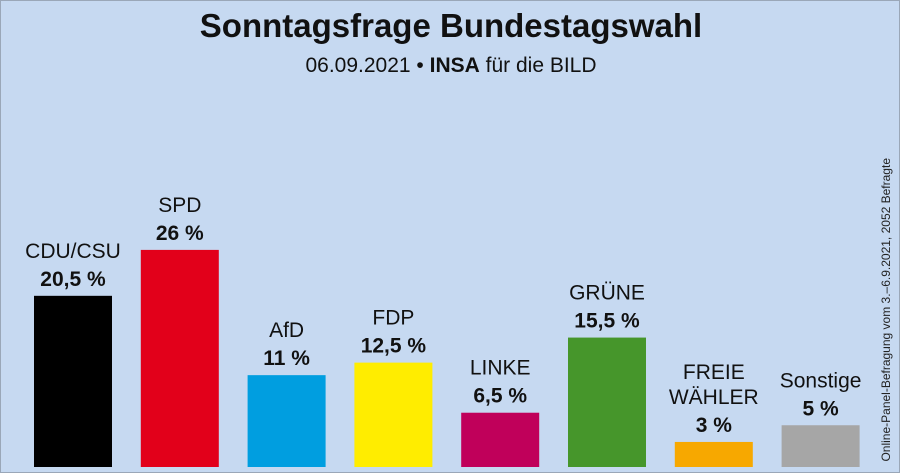 This screenshot has width=900, height=473. What do you see at coordinates (714, 397) in the screenshot?
I see `category-label-freie-waehler-1: WÄHLER` at bounding box center [714, 397].